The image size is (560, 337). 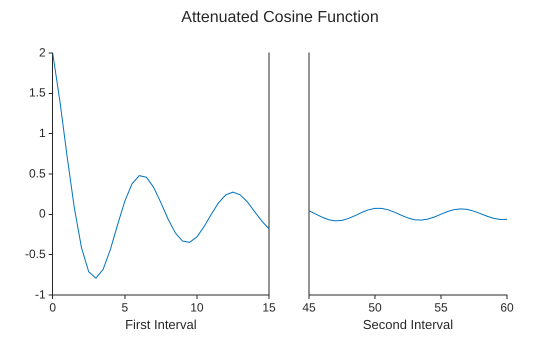 What do you see at coordinates (42, 52) in the screenshot?
I see `y-tick-label: 2` at bounding box center [42, 52].